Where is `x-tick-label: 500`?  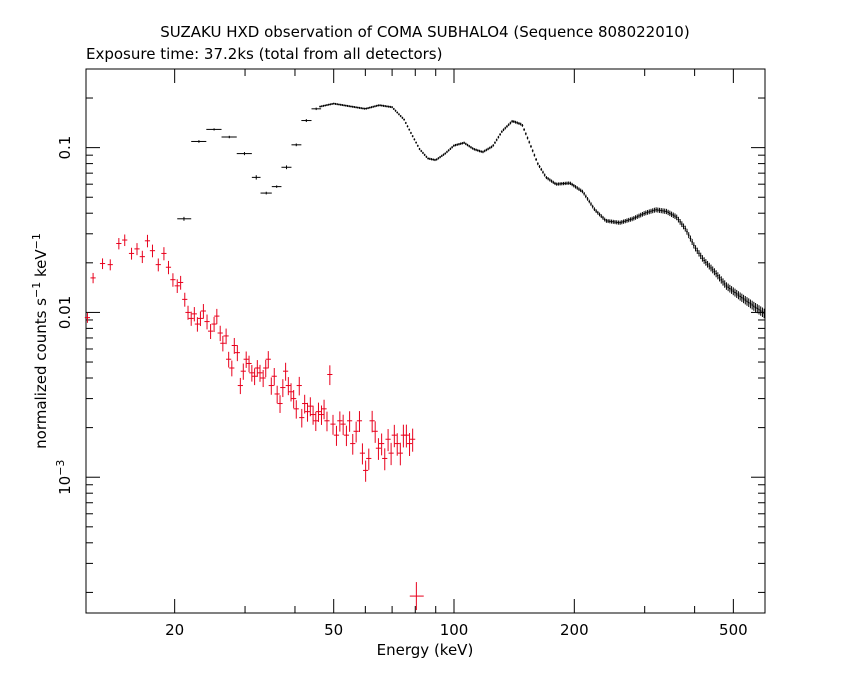
x-tick-label: 500 is located at coordinates (733, 630).